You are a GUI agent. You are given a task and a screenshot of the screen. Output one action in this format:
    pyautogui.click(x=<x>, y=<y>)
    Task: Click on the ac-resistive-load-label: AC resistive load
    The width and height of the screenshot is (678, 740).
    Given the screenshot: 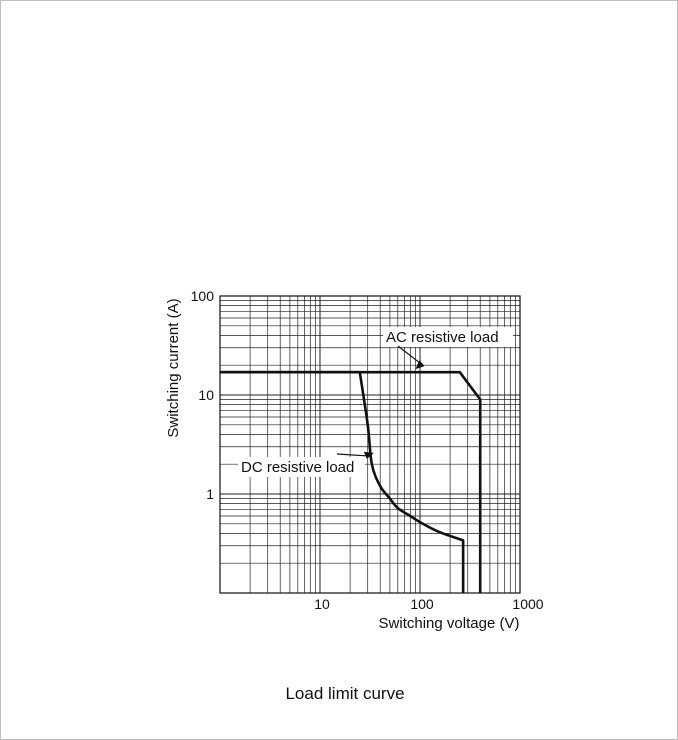 What is the action you would take?
    pyautogui.click(x=442, y=337)
    